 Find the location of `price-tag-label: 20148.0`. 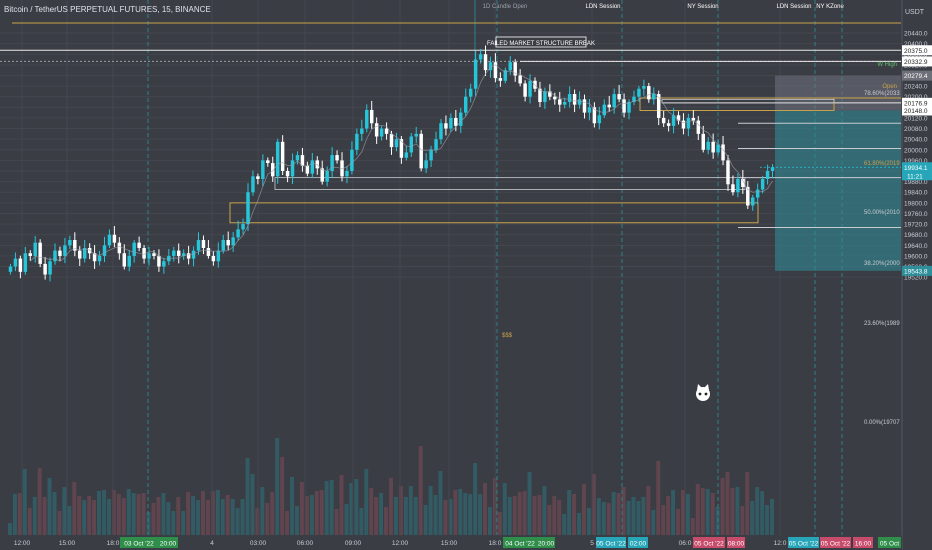

price-tag-label: 20148.0 is located at coordinates (916, 111).